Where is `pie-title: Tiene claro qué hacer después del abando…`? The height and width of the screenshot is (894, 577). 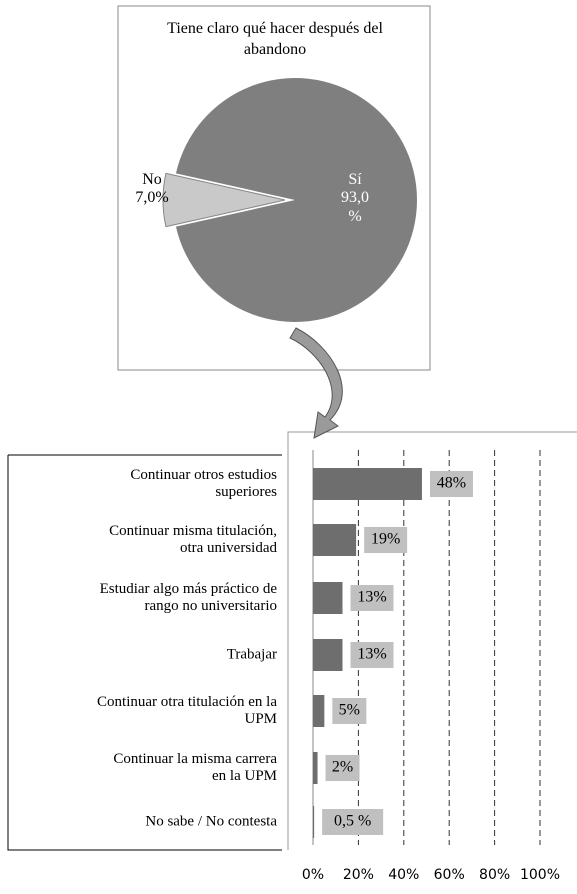
pie-title: Tiene claro qué hacer después del abando… is located at coordinates (275, 39).